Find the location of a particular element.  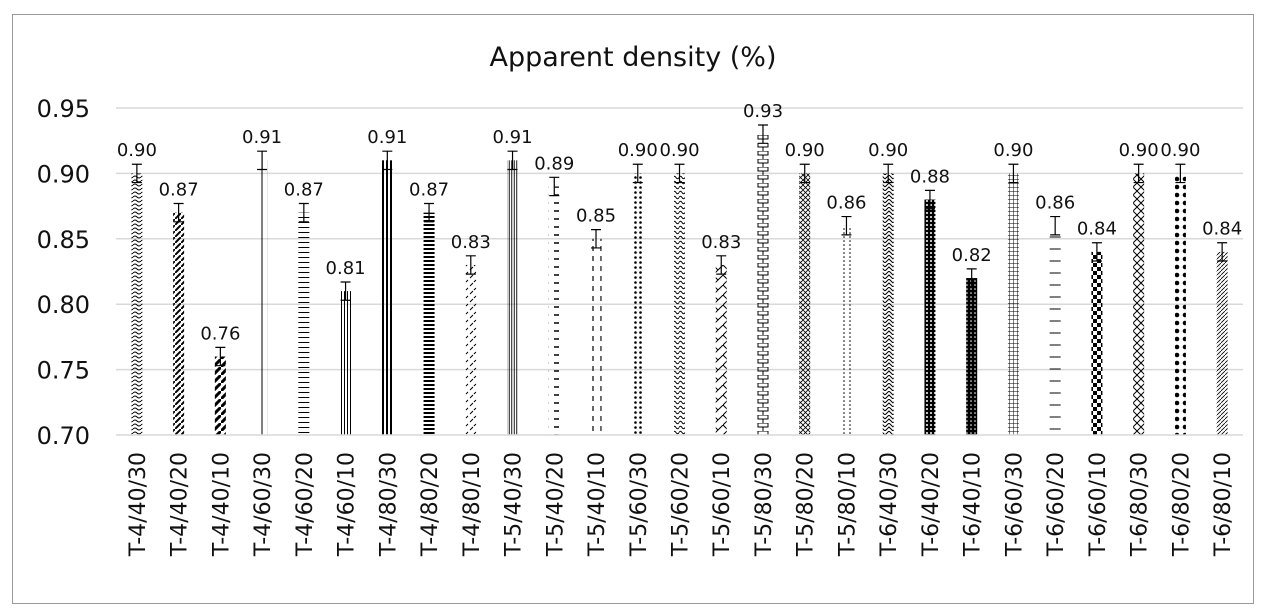

x-tick-label: T-5/40/20 is located at coordinates (555, 504).